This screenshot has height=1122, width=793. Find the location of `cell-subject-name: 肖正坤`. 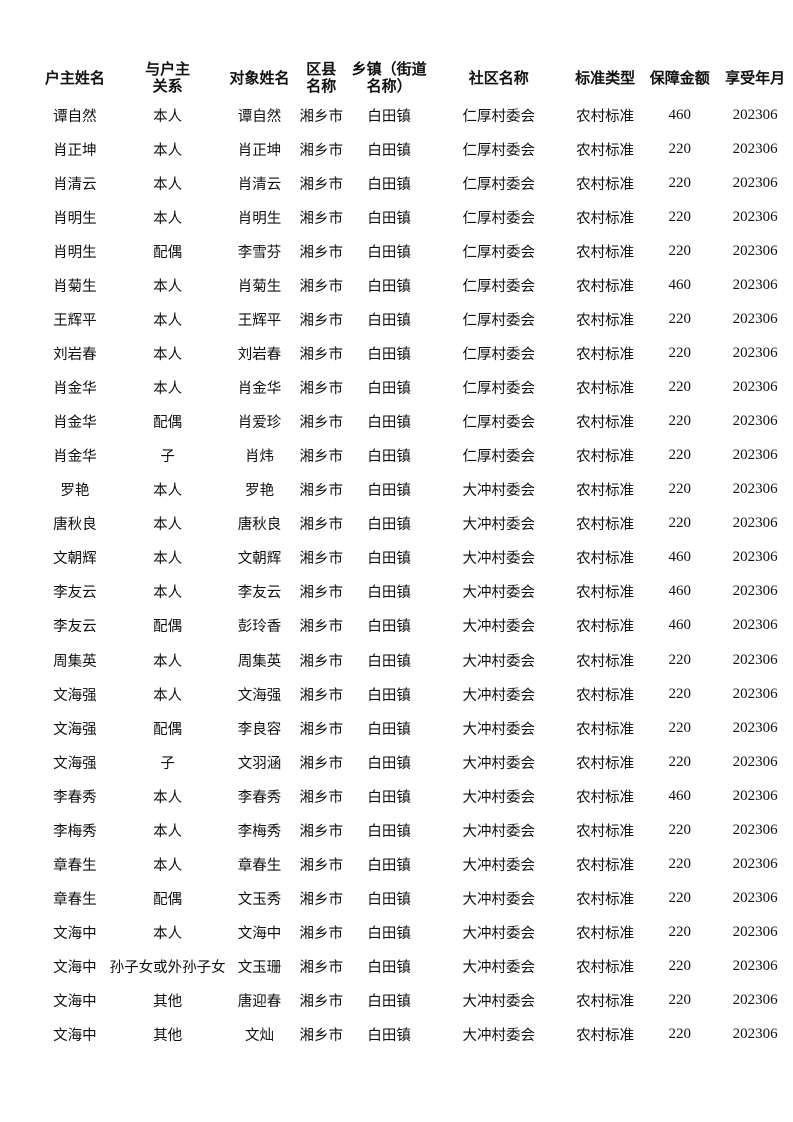

cell-subject-name: 肖正坤 is located at coordinates (259, 150).